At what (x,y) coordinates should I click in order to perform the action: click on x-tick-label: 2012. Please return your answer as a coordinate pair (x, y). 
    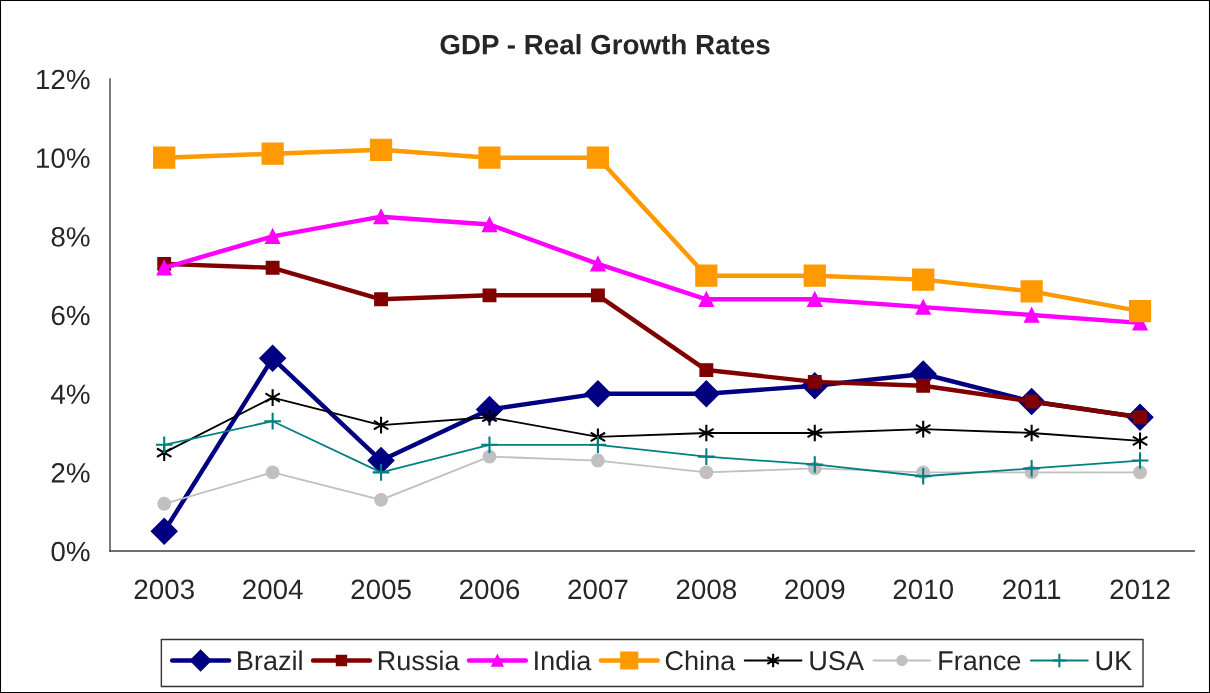
    Looking at the image, I should click on (1140, 589).